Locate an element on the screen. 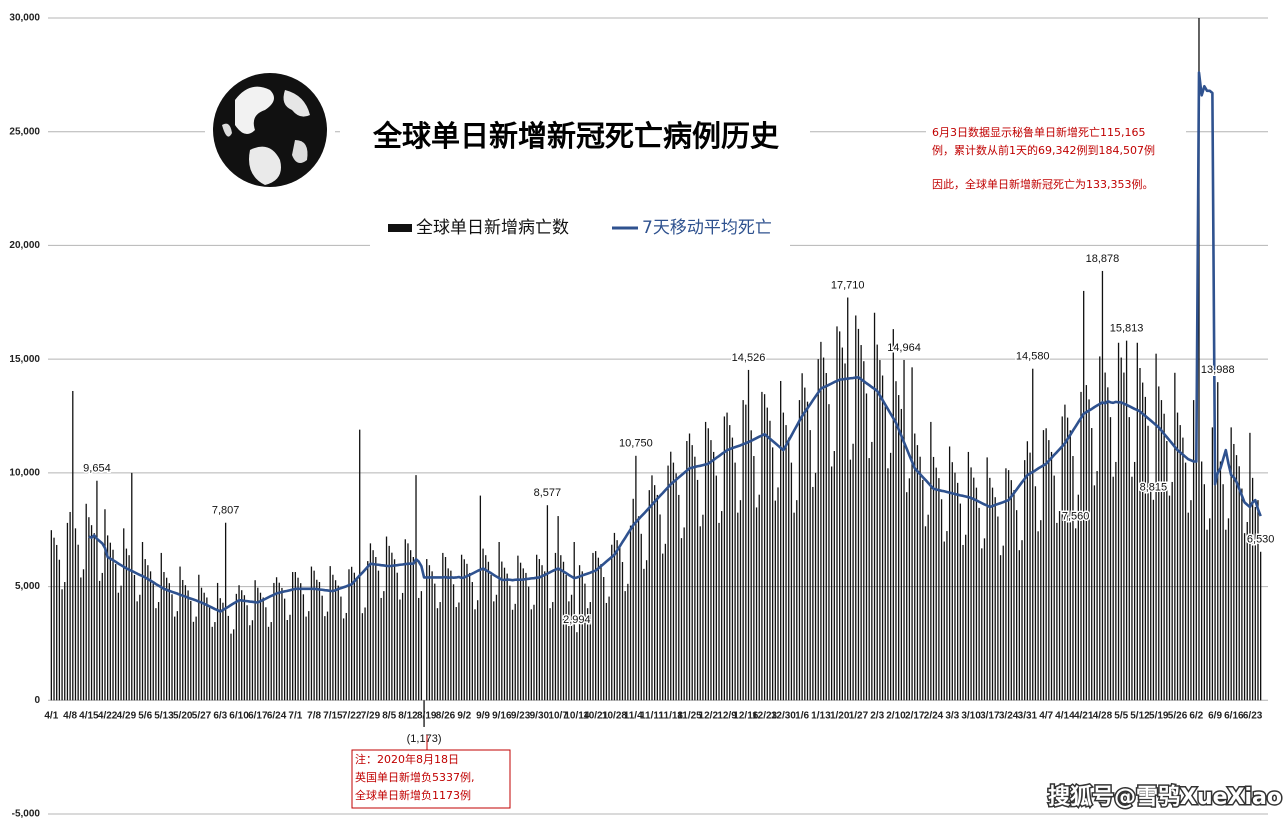 This screenshot has height=825, width=1288. x-tick-label: 11/4 is located at coordinates (633, 716).